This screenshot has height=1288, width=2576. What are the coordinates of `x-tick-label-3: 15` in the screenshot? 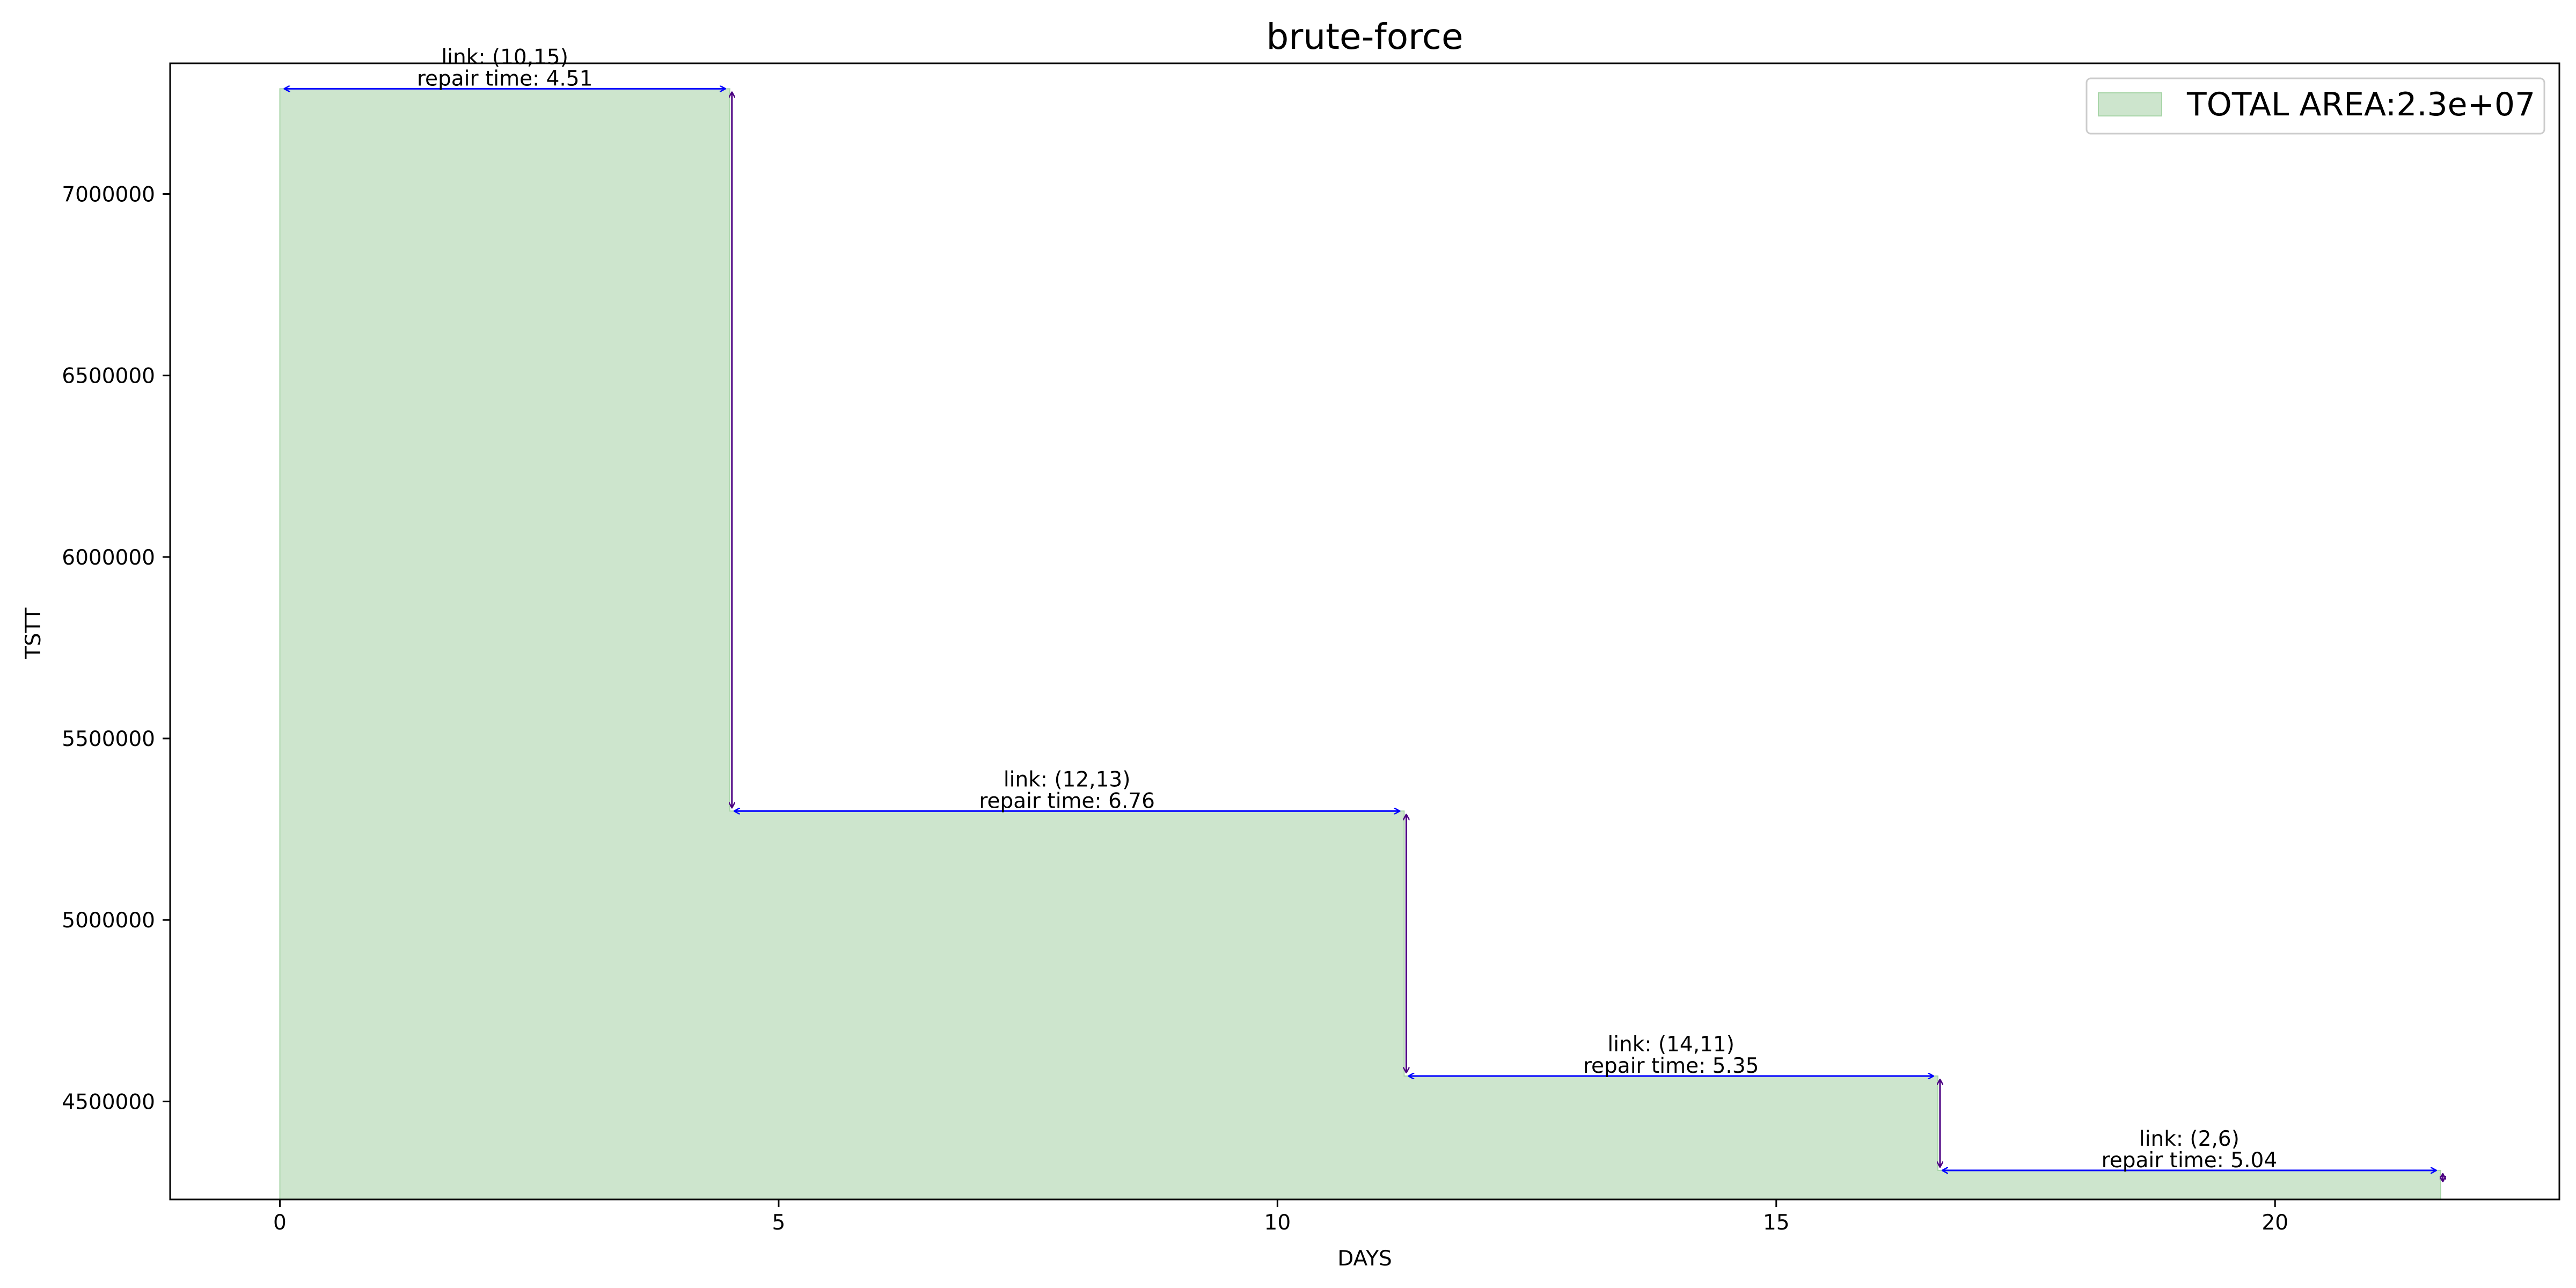 It's located at (1776, 1223).